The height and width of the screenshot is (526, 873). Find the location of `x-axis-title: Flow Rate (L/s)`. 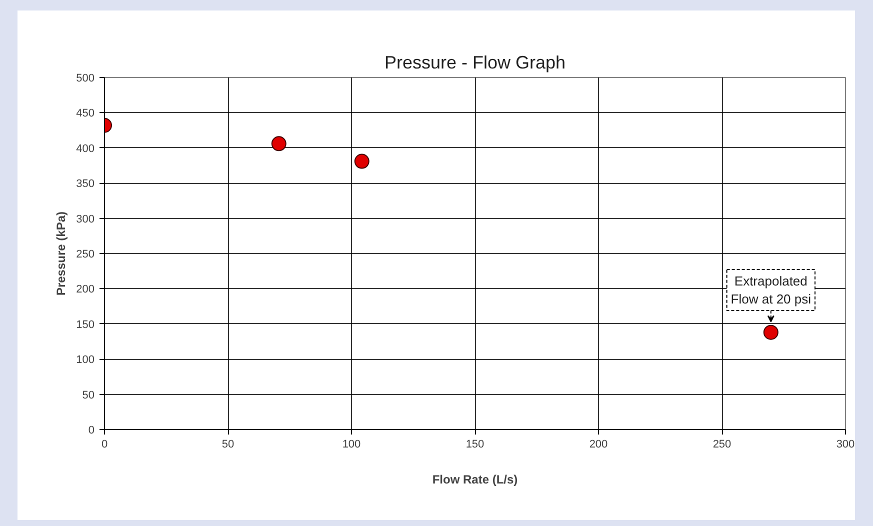

x-axis-title: Flow Rate (L/s) is located at coordinates (475, 479).